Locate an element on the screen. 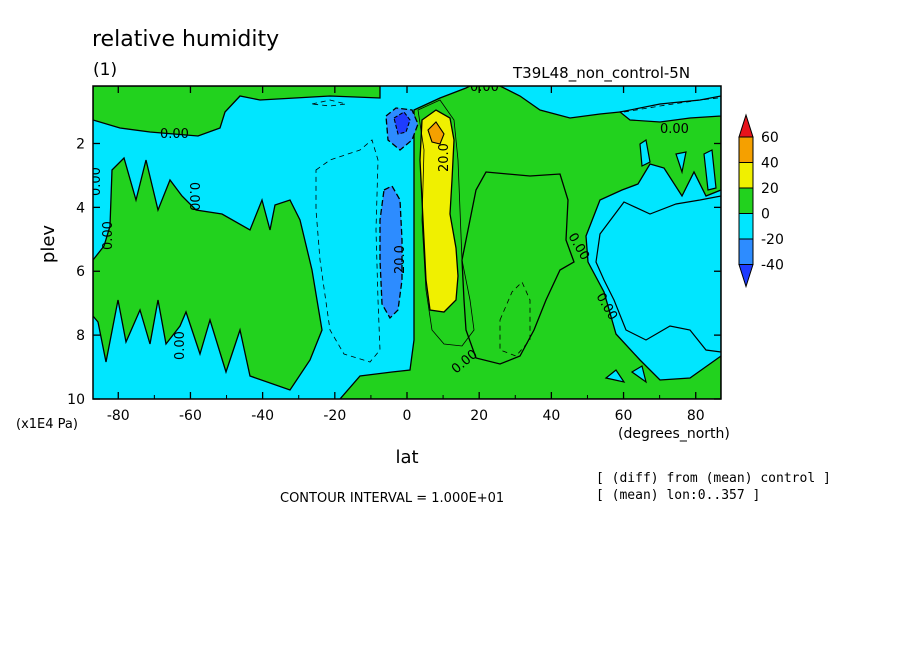 The image size is (904, 654). note-mean: [ (mean) lon:0..357 ] is located at coordinates (678, 495).